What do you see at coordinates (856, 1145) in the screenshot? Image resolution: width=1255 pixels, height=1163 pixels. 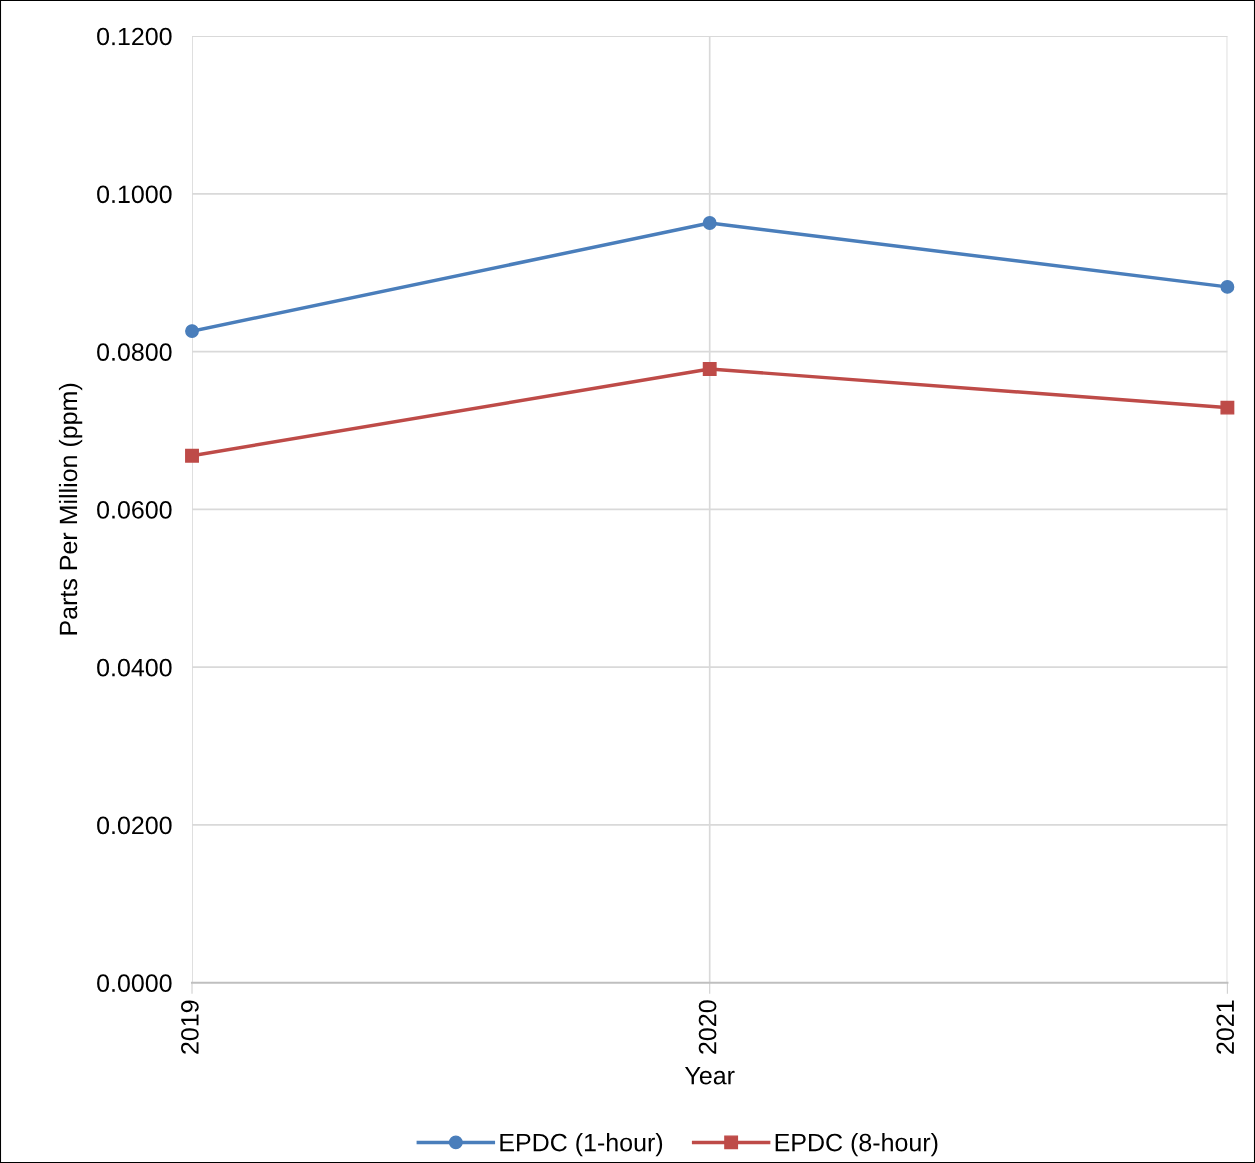 I see `legend-label: EPDC (8-hour)` at bounding box center [856, 1145].